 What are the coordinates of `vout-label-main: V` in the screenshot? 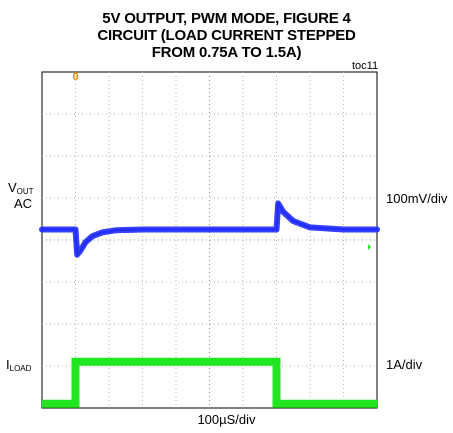 It's located at (12, 187).